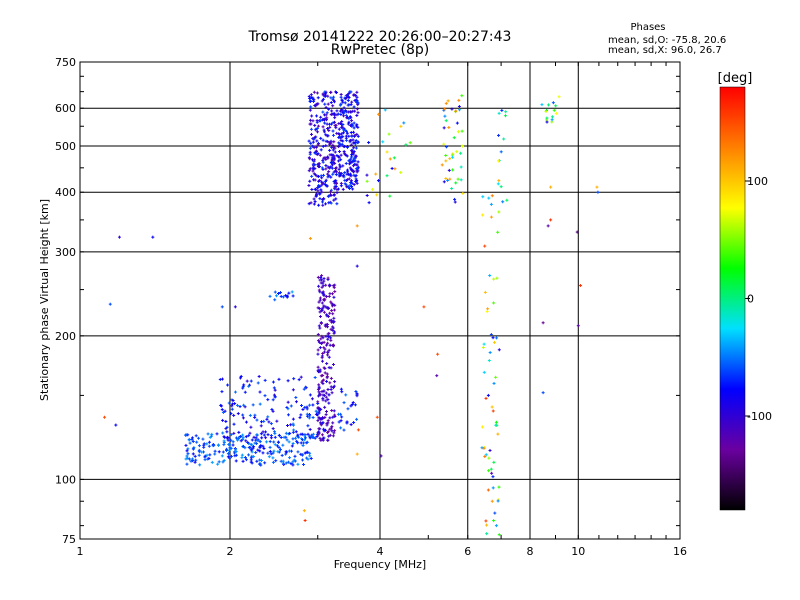 The width and height of the screenshot is (800, 600). What do you see at coordinates (380, 564) in the screenshot?
I see `x-axis-label: Frequency [MHz]` at bounding box center [380, 564].